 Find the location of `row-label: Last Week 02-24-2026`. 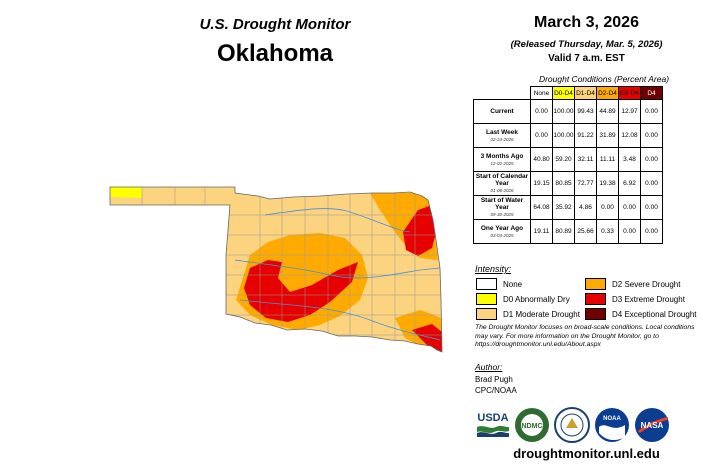

row-label: Last Week 02-24-2026 is located at coordinates (502, 135).